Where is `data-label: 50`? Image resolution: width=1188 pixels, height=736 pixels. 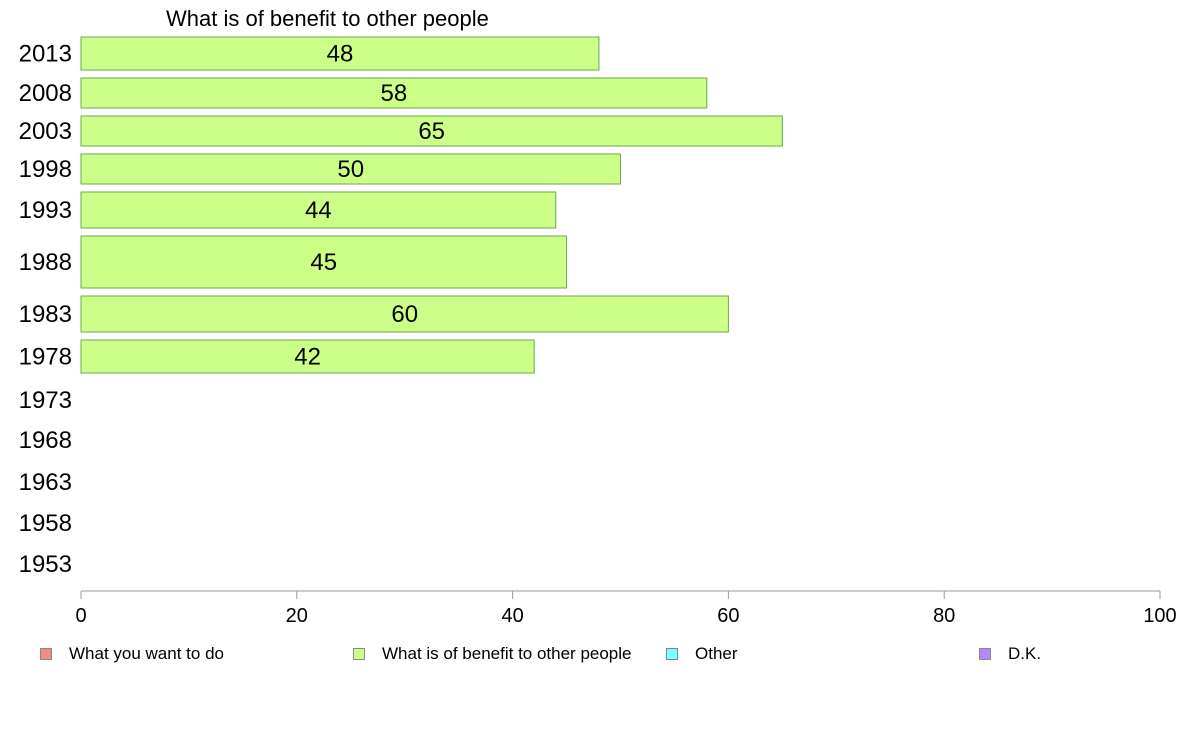 data-label: 50 is located at coordinates (350, 169).